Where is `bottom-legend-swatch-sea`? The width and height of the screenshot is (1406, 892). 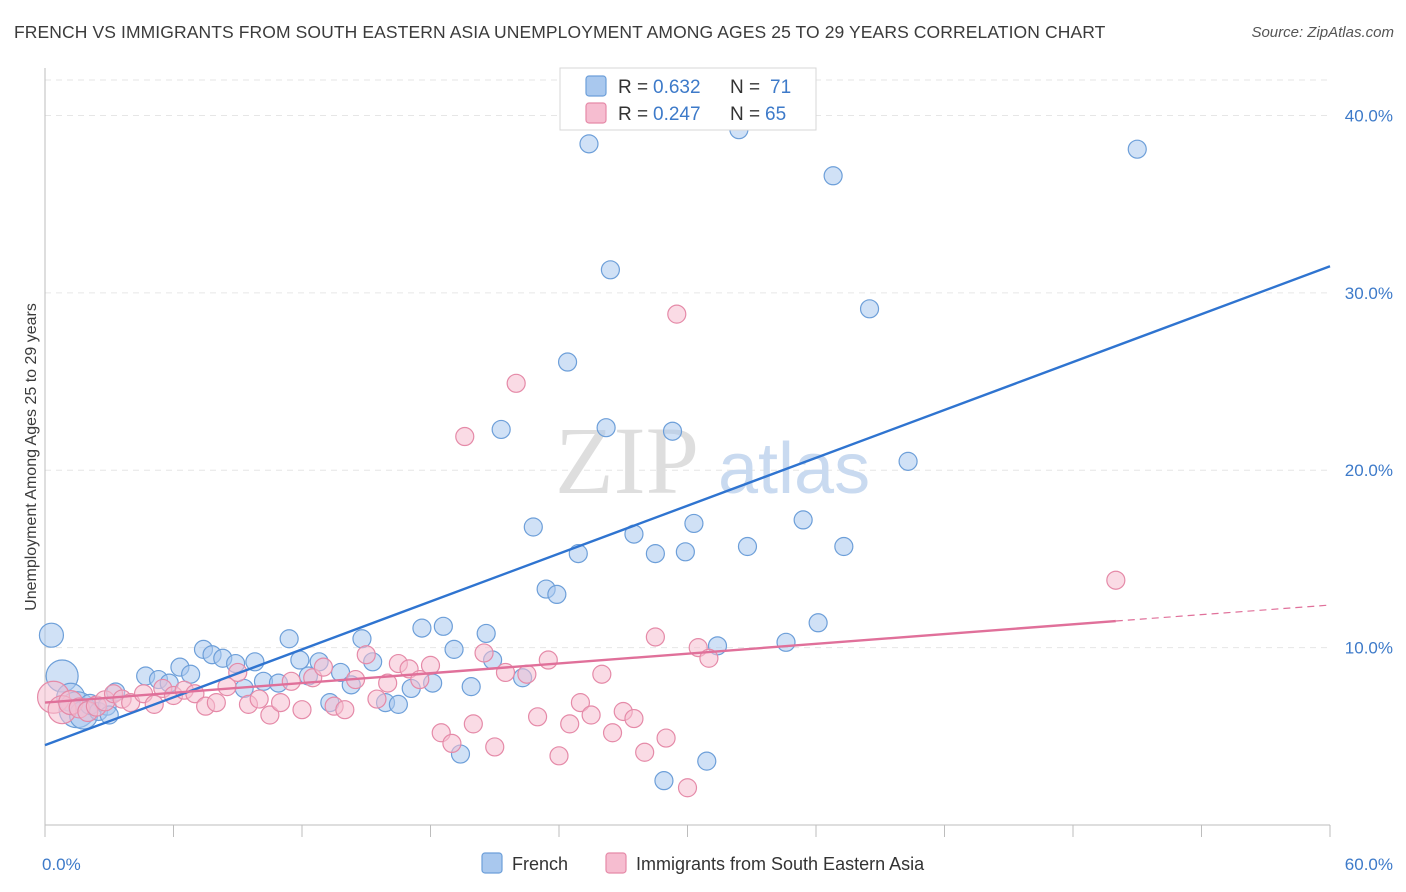 bottom-legend-swatch-sea is located at coordinates (616, 863).